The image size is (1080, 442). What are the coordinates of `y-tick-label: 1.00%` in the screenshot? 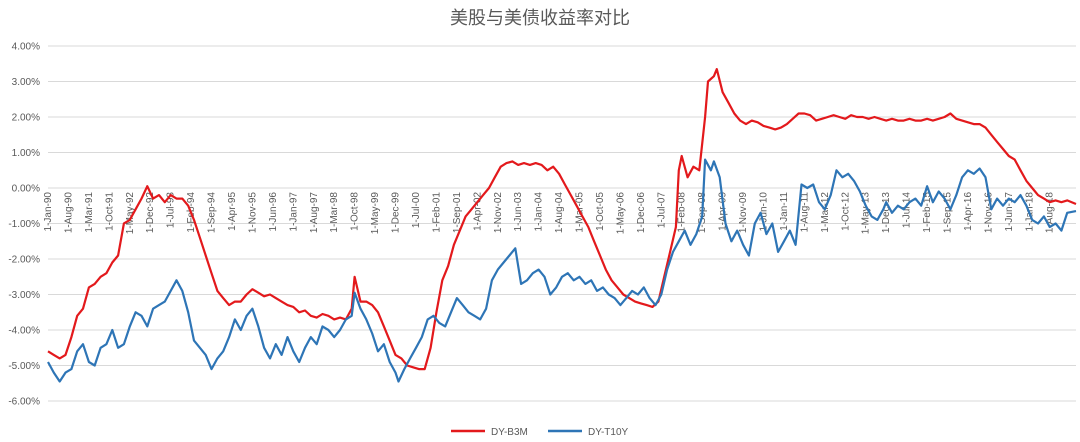 It's located at (26, 153).